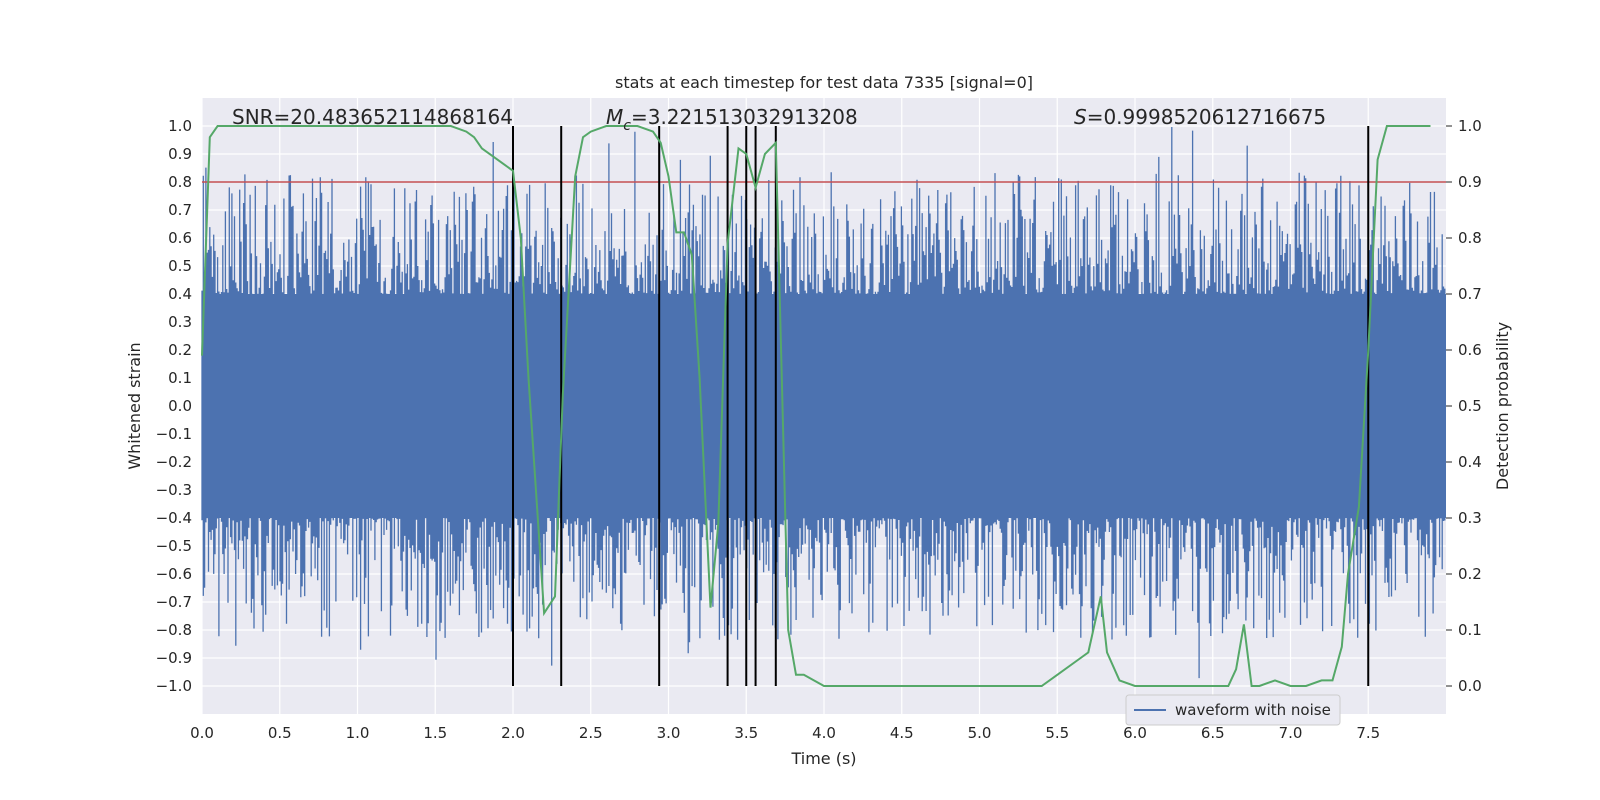 This screenshot has width=1600, height=800. Describe the element at coordinates (1470, 462) in the screenshot. I see `y-right-tick-label: 0.4` at that location.